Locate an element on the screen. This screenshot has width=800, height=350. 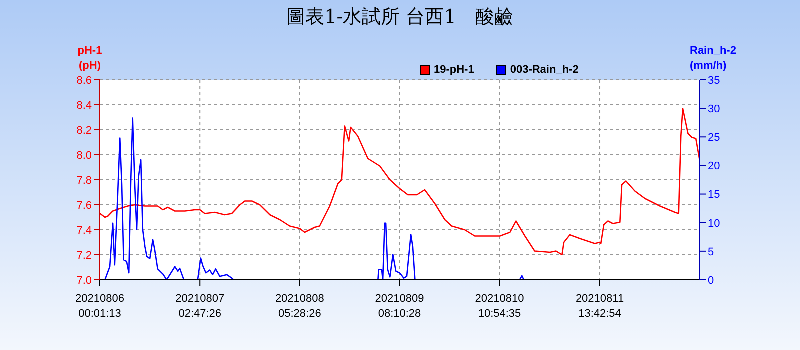
chart-title: 圖表1-水試所 台西1 酸鹼 is located at coordinates (400, 17).